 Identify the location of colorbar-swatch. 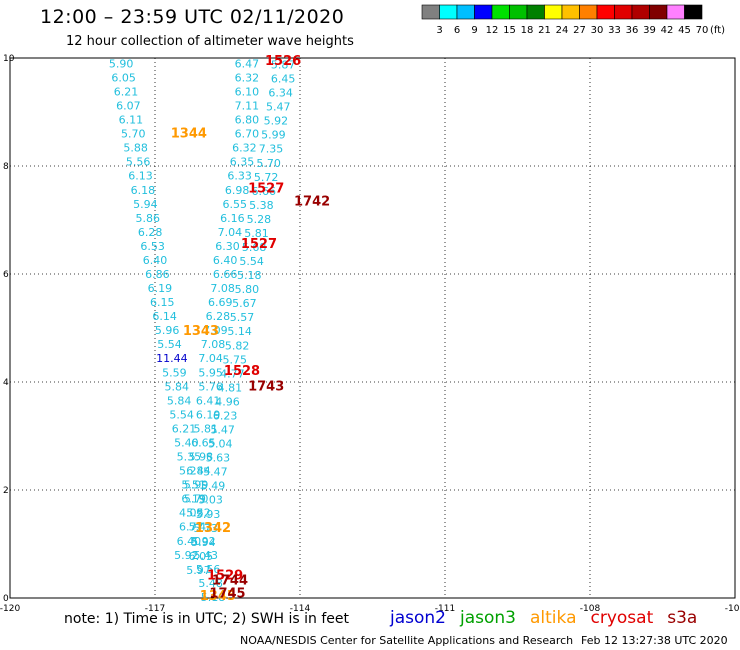
(693, 12).